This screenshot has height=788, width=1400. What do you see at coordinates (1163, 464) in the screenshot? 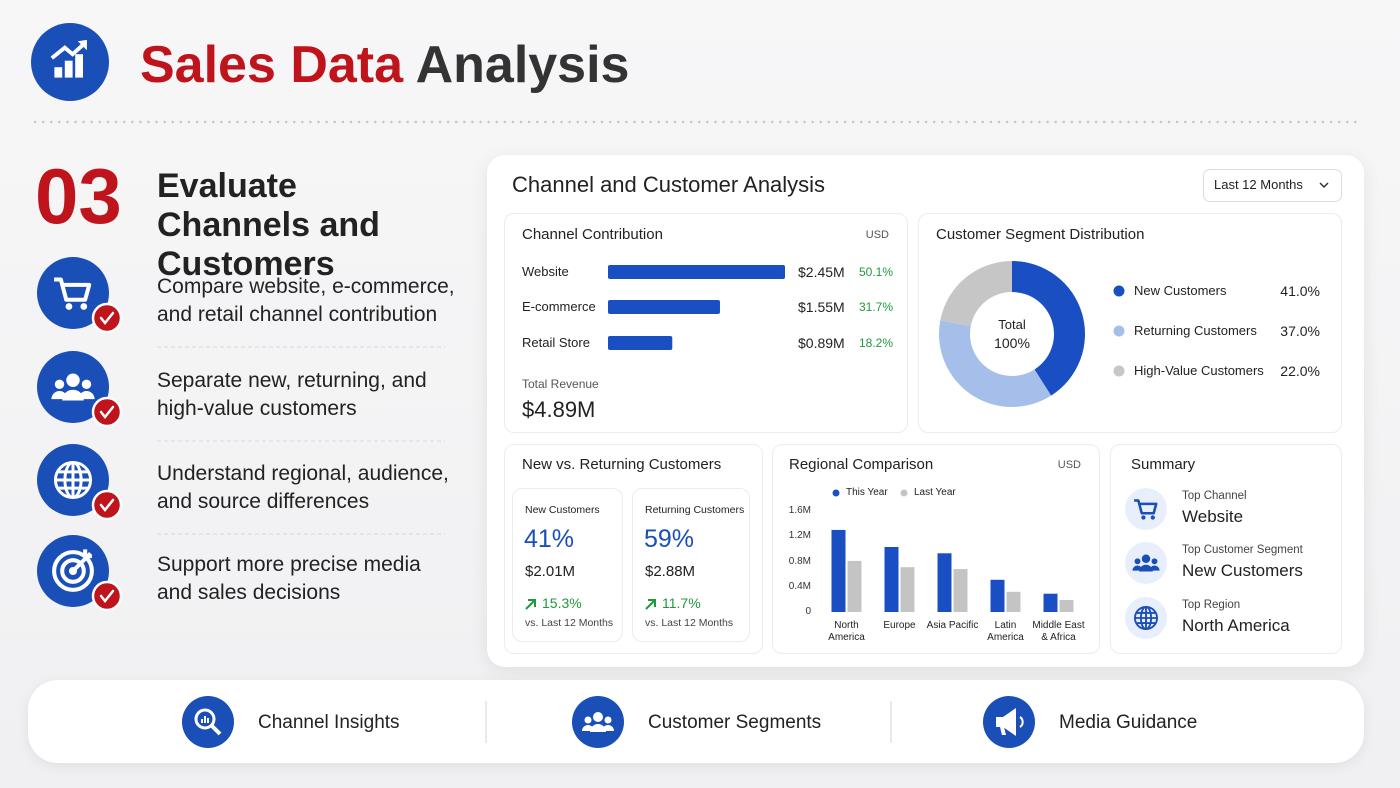
I see `panel-title: Summary` at bounding box center [1163, 464].